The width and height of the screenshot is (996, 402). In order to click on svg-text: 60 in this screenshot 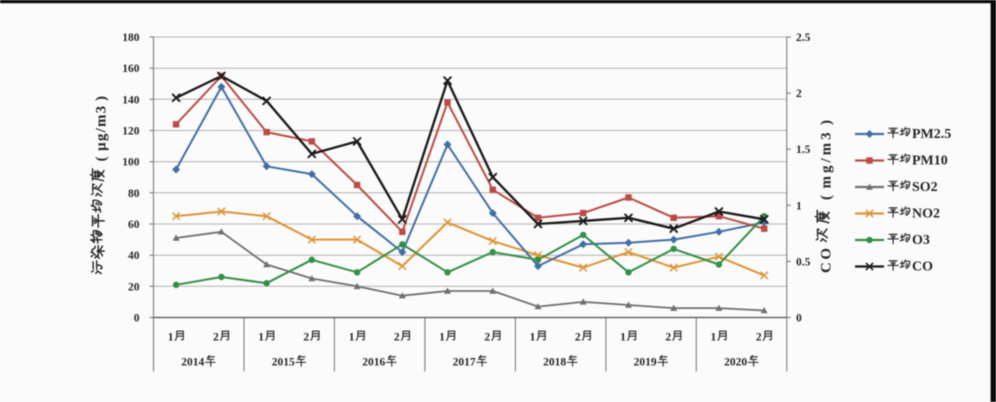, I will do `click(134, 225)`.